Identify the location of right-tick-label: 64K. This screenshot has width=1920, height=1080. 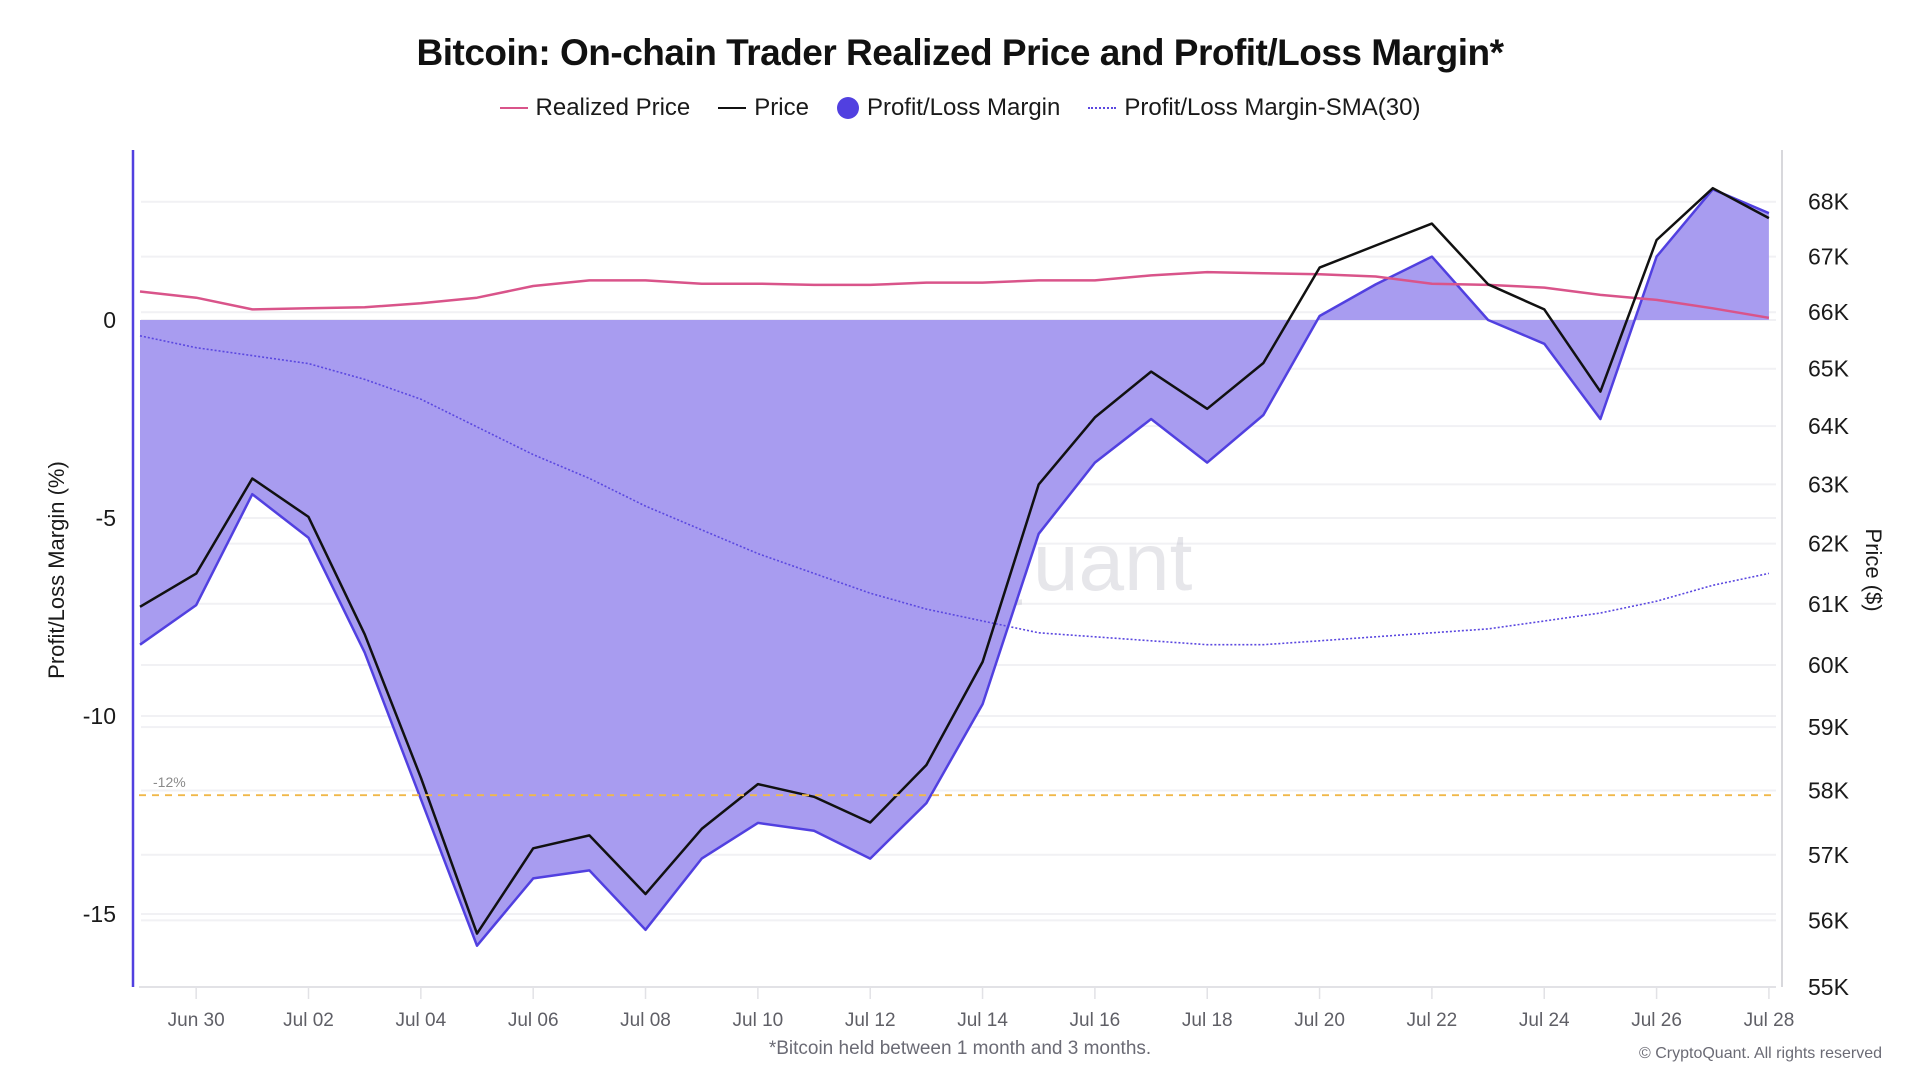
(1829, 426).